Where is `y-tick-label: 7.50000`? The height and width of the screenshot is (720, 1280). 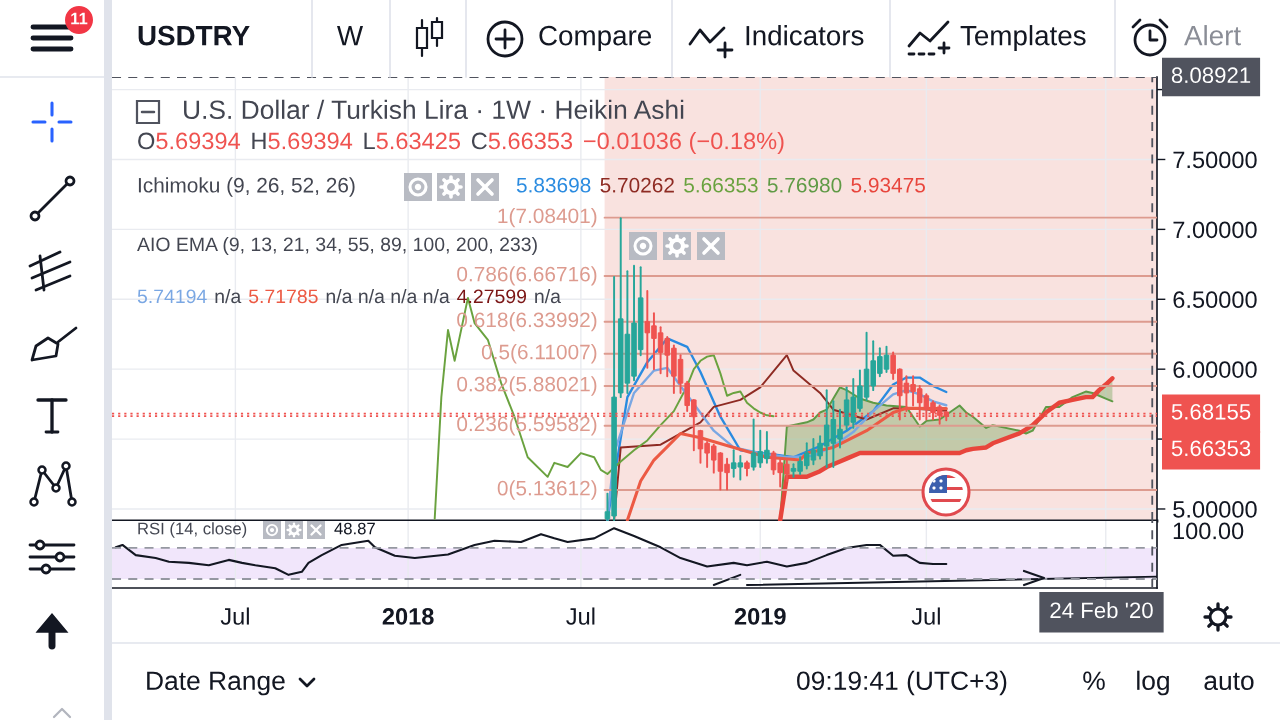 y-tick-label: 7.50000 is located at coordinates (1215, 160).